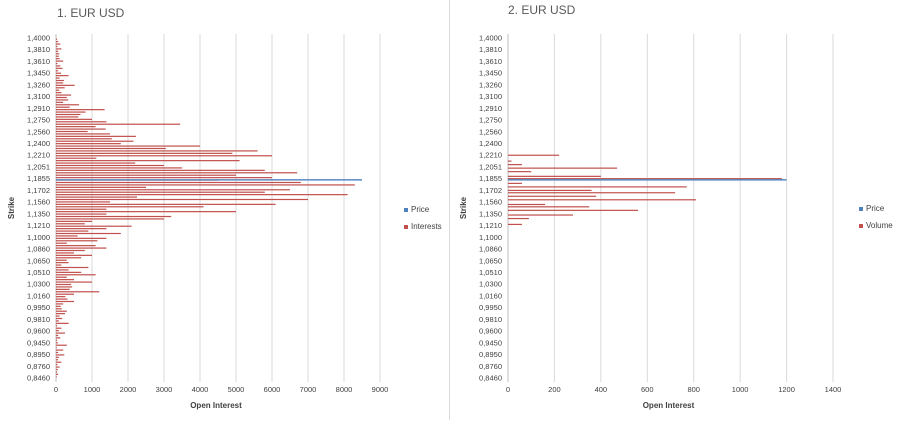 The width and height of the screenshot is (900, 425). Describe the element at coordinates (38, 331) in the screenshot. I see `y-tick-label: 0,9600` at that location.